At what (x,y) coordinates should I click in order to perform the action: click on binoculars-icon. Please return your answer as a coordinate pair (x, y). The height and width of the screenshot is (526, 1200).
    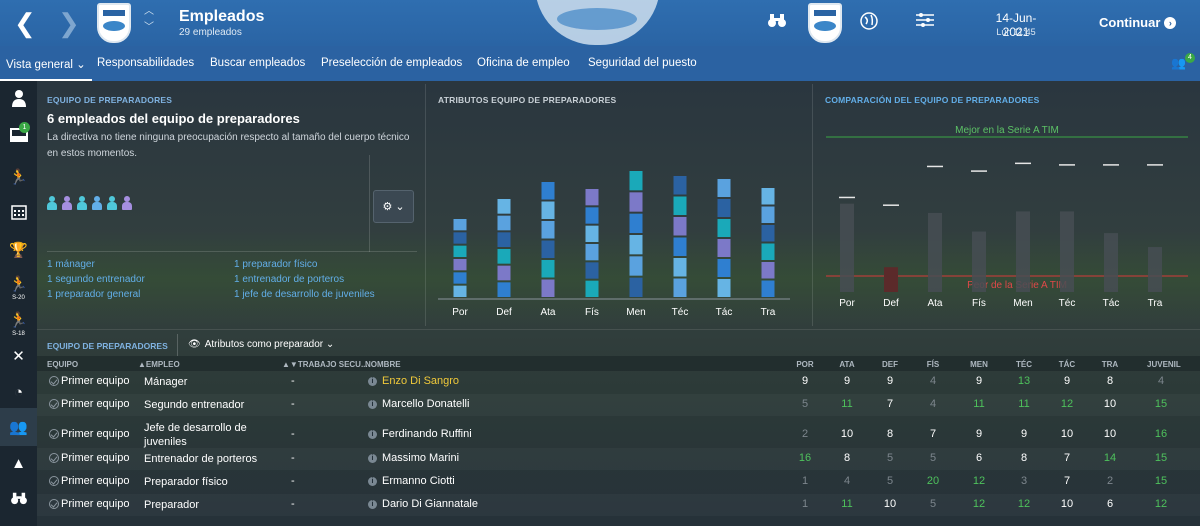
    Looking at the image, I should click on (777, 22).